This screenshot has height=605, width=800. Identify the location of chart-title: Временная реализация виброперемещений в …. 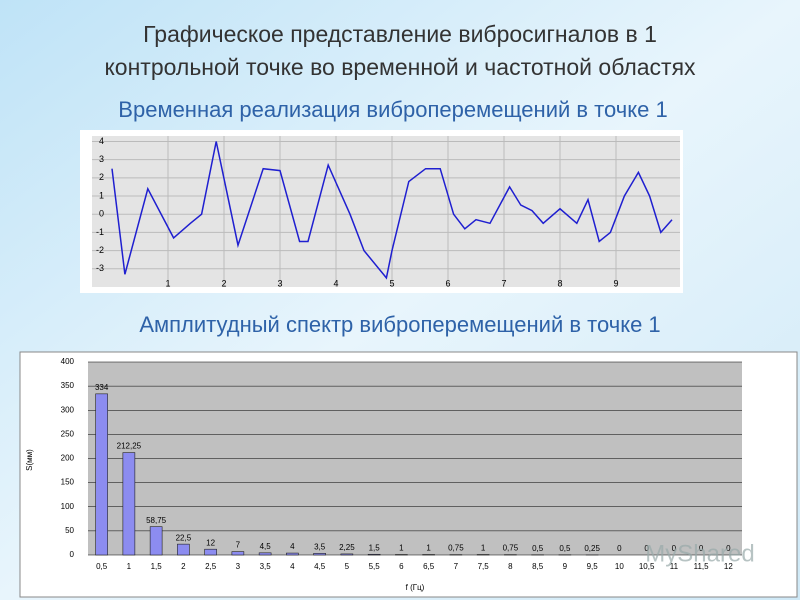
(392, 109).